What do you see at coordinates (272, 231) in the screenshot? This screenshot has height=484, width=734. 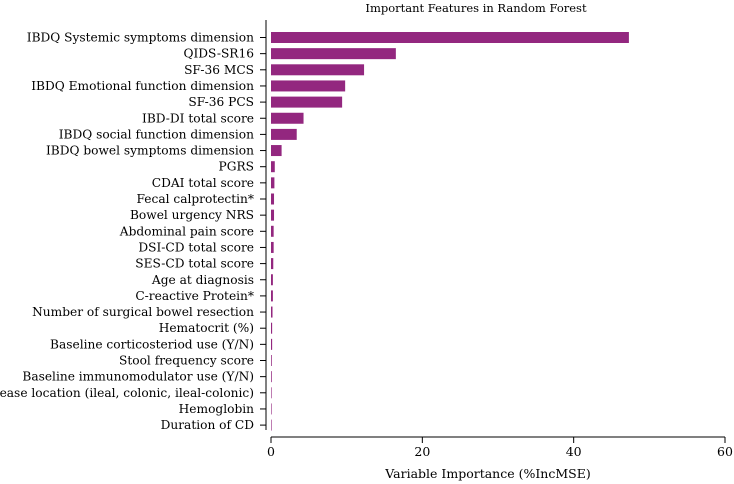 I see `bar-abdominal-pain-score` at bounding box center [272, 231].